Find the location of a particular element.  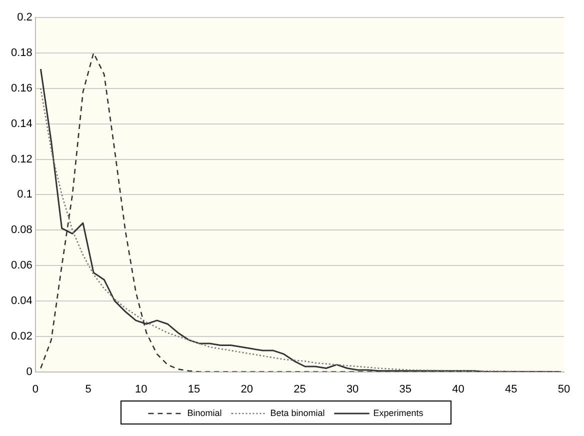

legend-label: Binomial is located at coordinates (204, 413).